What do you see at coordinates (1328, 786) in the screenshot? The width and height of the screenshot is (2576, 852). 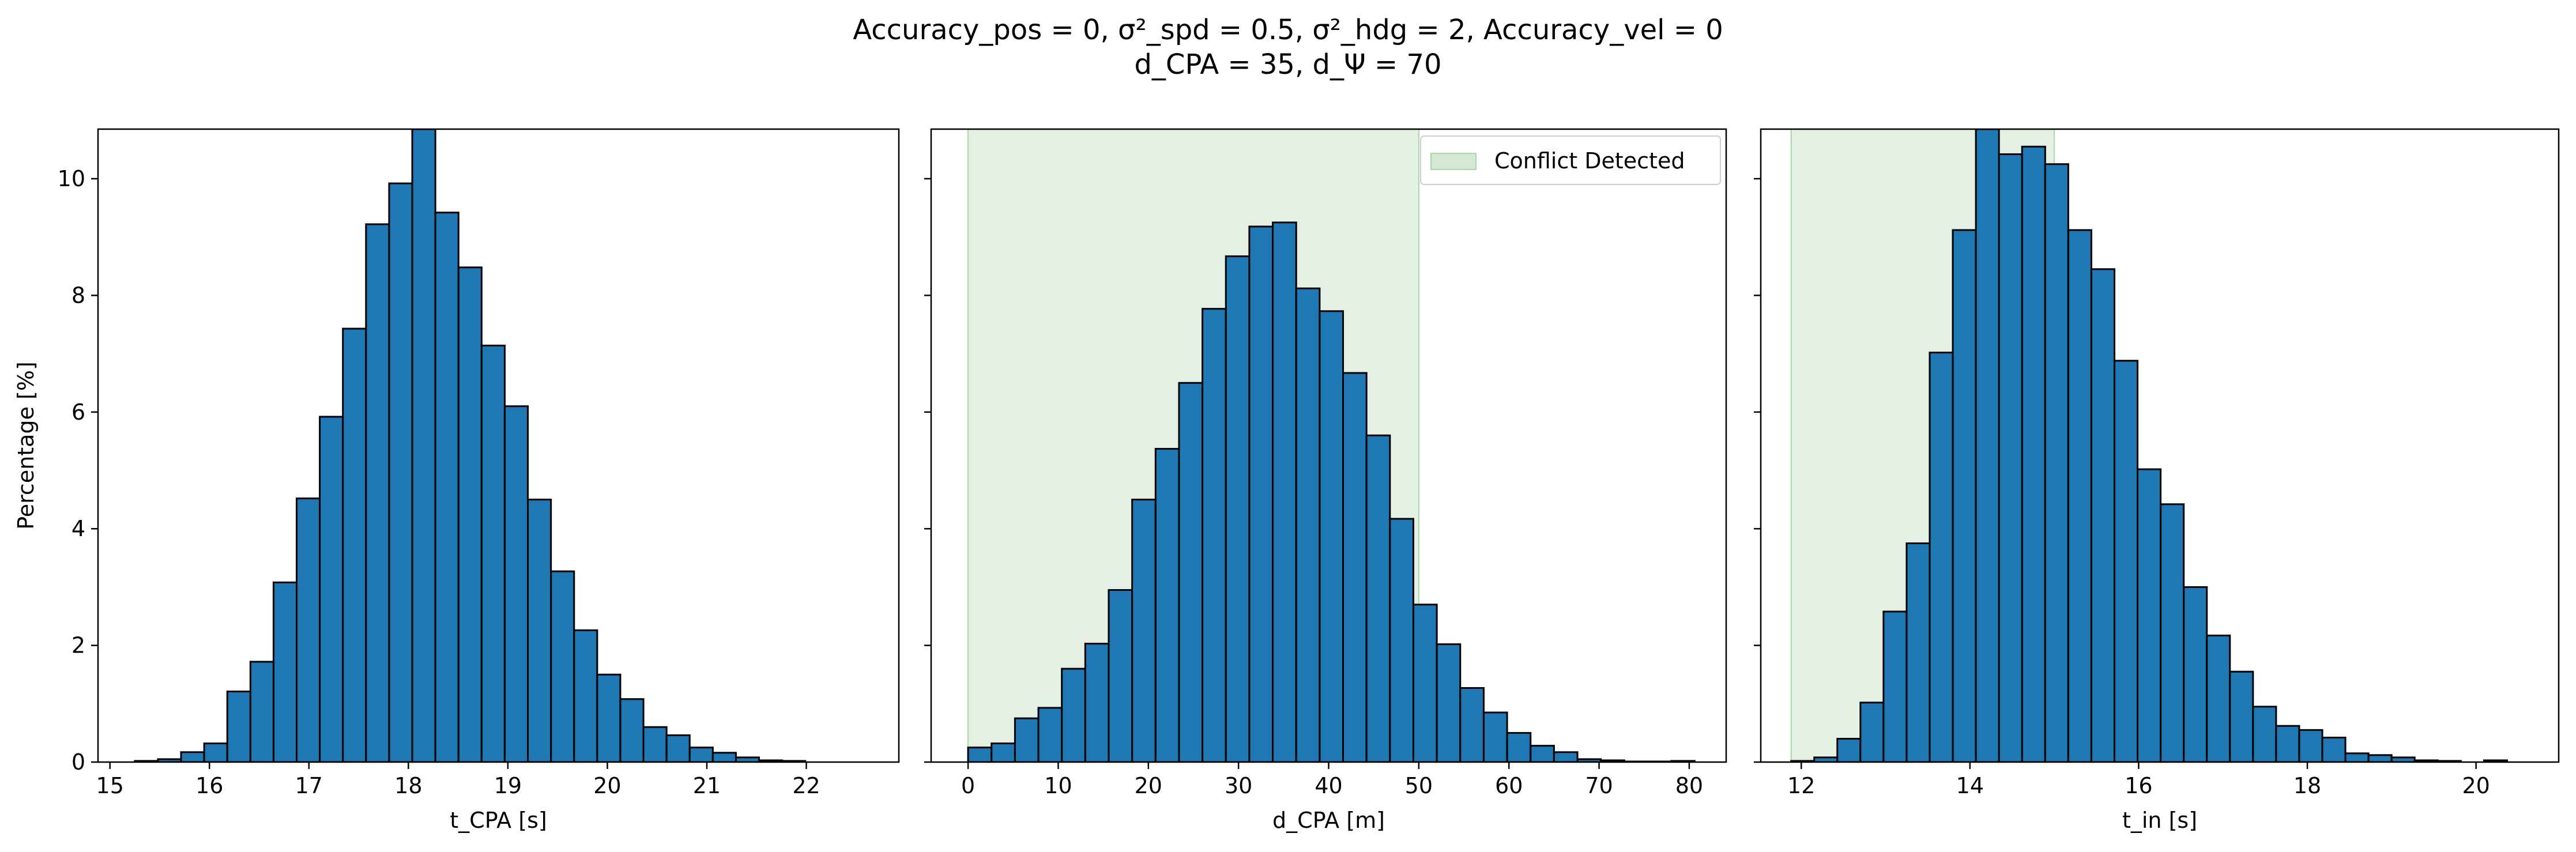 I see `x-tick-label: 40` at bounding box center [1328, 786].